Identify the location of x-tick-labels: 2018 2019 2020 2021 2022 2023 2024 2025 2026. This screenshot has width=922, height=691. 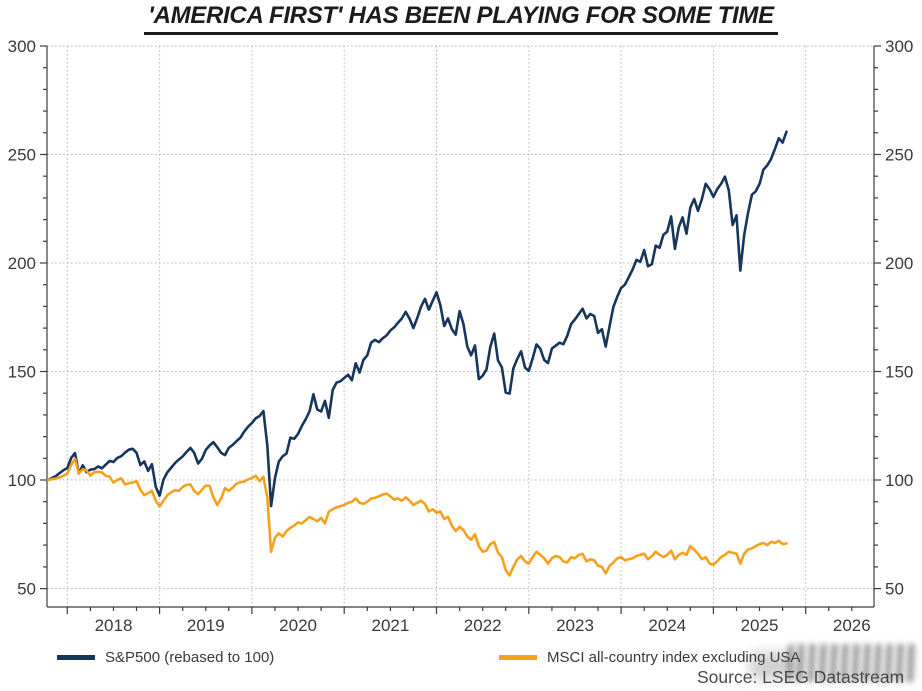
(483, 625).